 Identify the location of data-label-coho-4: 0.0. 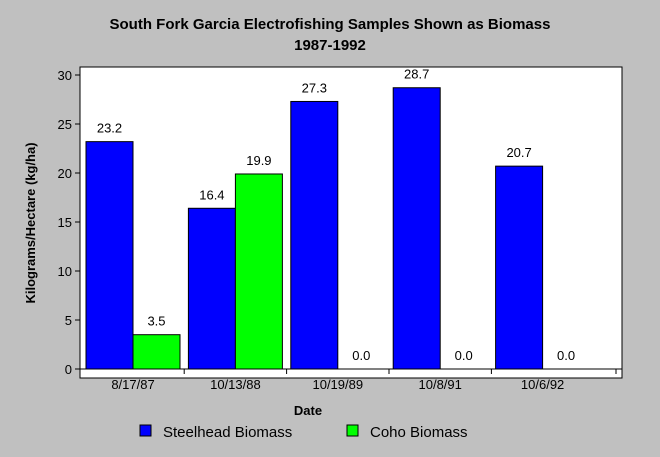
(566, 355).